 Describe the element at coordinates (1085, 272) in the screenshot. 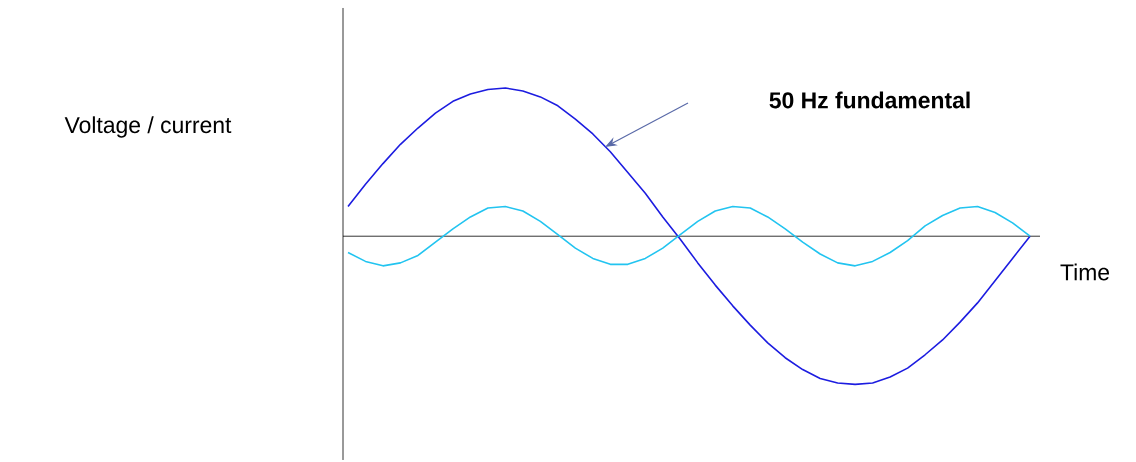

I see `x-axis-title: Time` at that location.